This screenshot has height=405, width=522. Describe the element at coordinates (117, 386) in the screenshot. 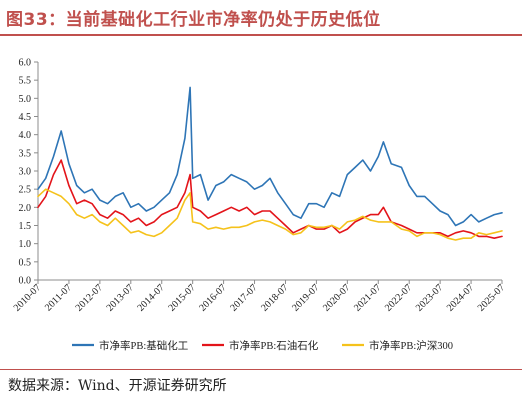

I see `source-note: 数据来源：Wind、开源证券研究所` at that location.